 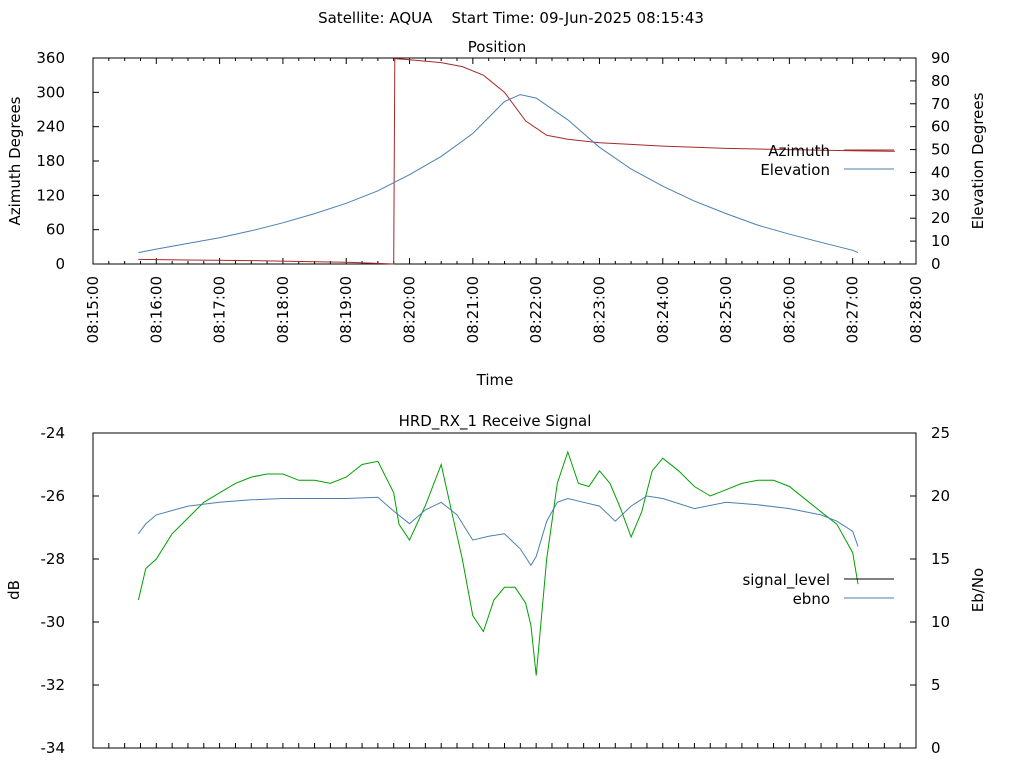 What do you see at coordinates (53, 433) in the screenshot?
I see `y-tick-label: -24` at bounding box center [53, 433].